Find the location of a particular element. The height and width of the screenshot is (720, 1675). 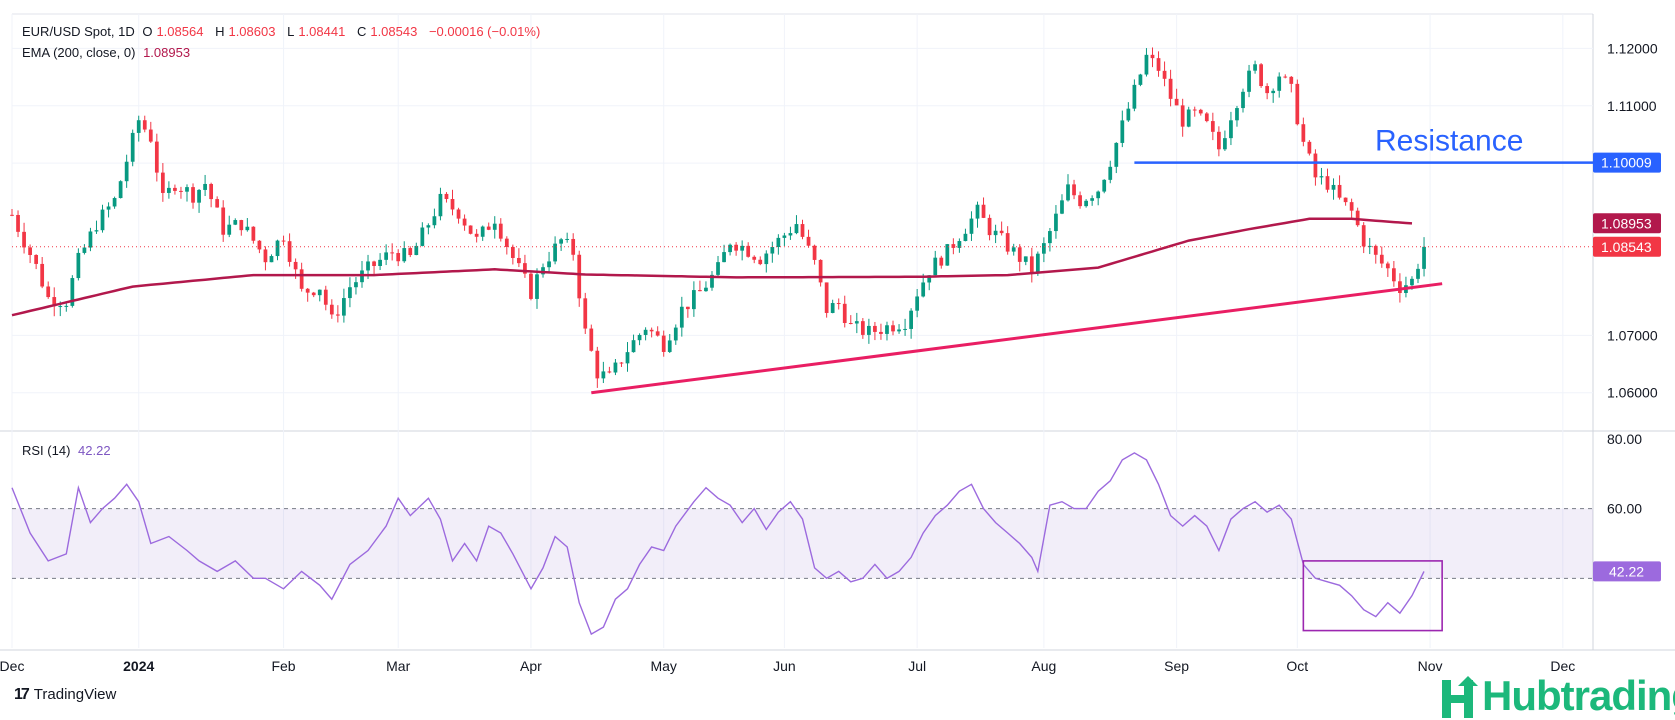

close-label: C is located at coordinates (361, 31).